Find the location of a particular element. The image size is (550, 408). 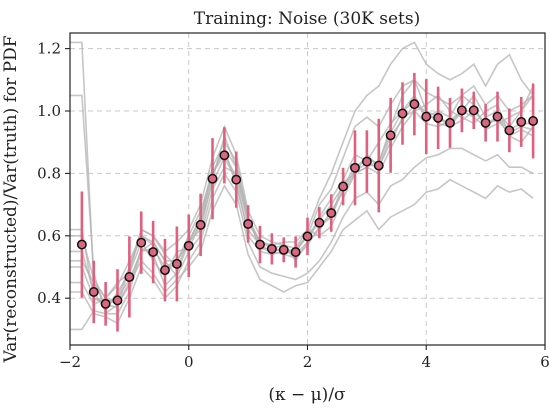

y-tick-label: 1.0 is located at coordinates (49, 111).